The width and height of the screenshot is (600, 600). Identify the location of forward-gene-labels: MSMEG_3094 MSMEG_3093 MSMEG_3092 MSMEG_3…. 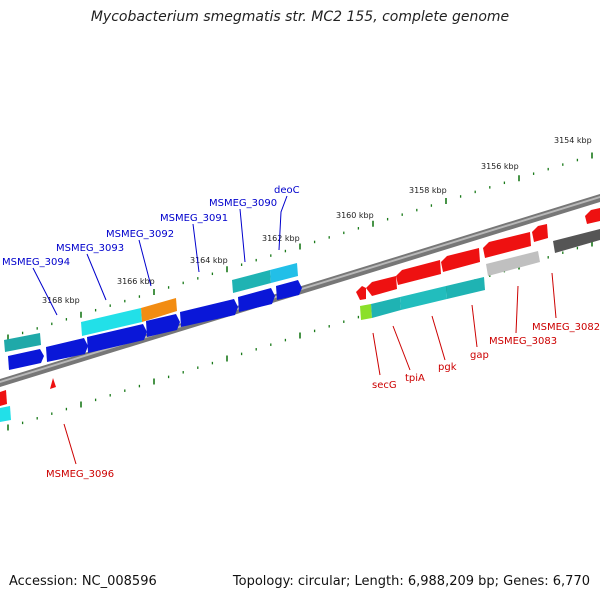
(151, 226).